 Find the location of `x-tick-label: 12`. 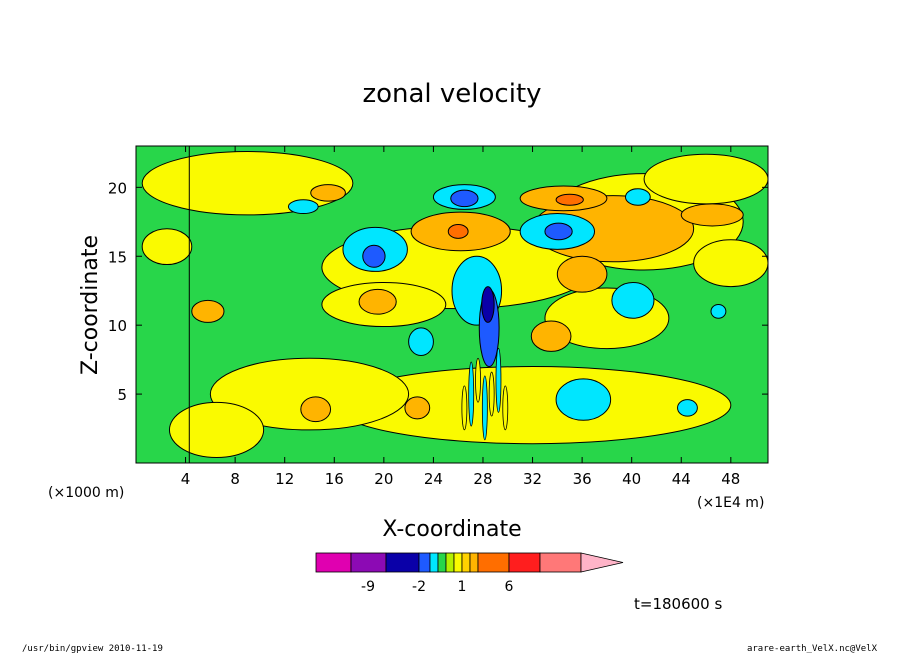

x-tick-label: 12 is located at coordinates (284, 479).